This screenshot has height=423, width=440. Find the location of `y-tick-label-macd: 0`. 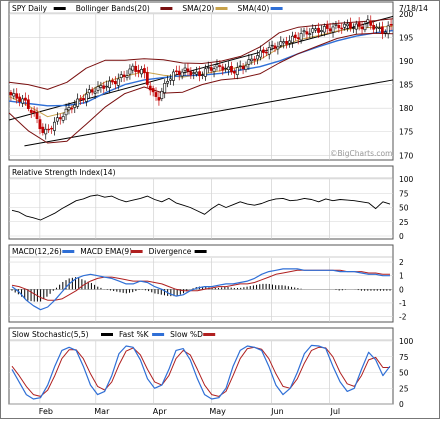

y-tick-label-macd: 0 is located at coordinates (401, 289).